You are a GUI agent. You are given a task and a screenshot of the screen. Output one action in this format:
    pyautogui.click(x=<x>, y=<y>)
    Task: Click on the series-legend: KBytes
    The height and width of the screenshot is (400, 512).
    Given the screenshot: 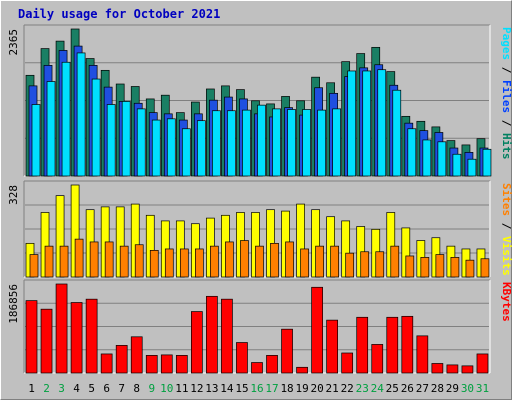 What is the action you would take?
    pyautogui.click(x=506, y=302)
    